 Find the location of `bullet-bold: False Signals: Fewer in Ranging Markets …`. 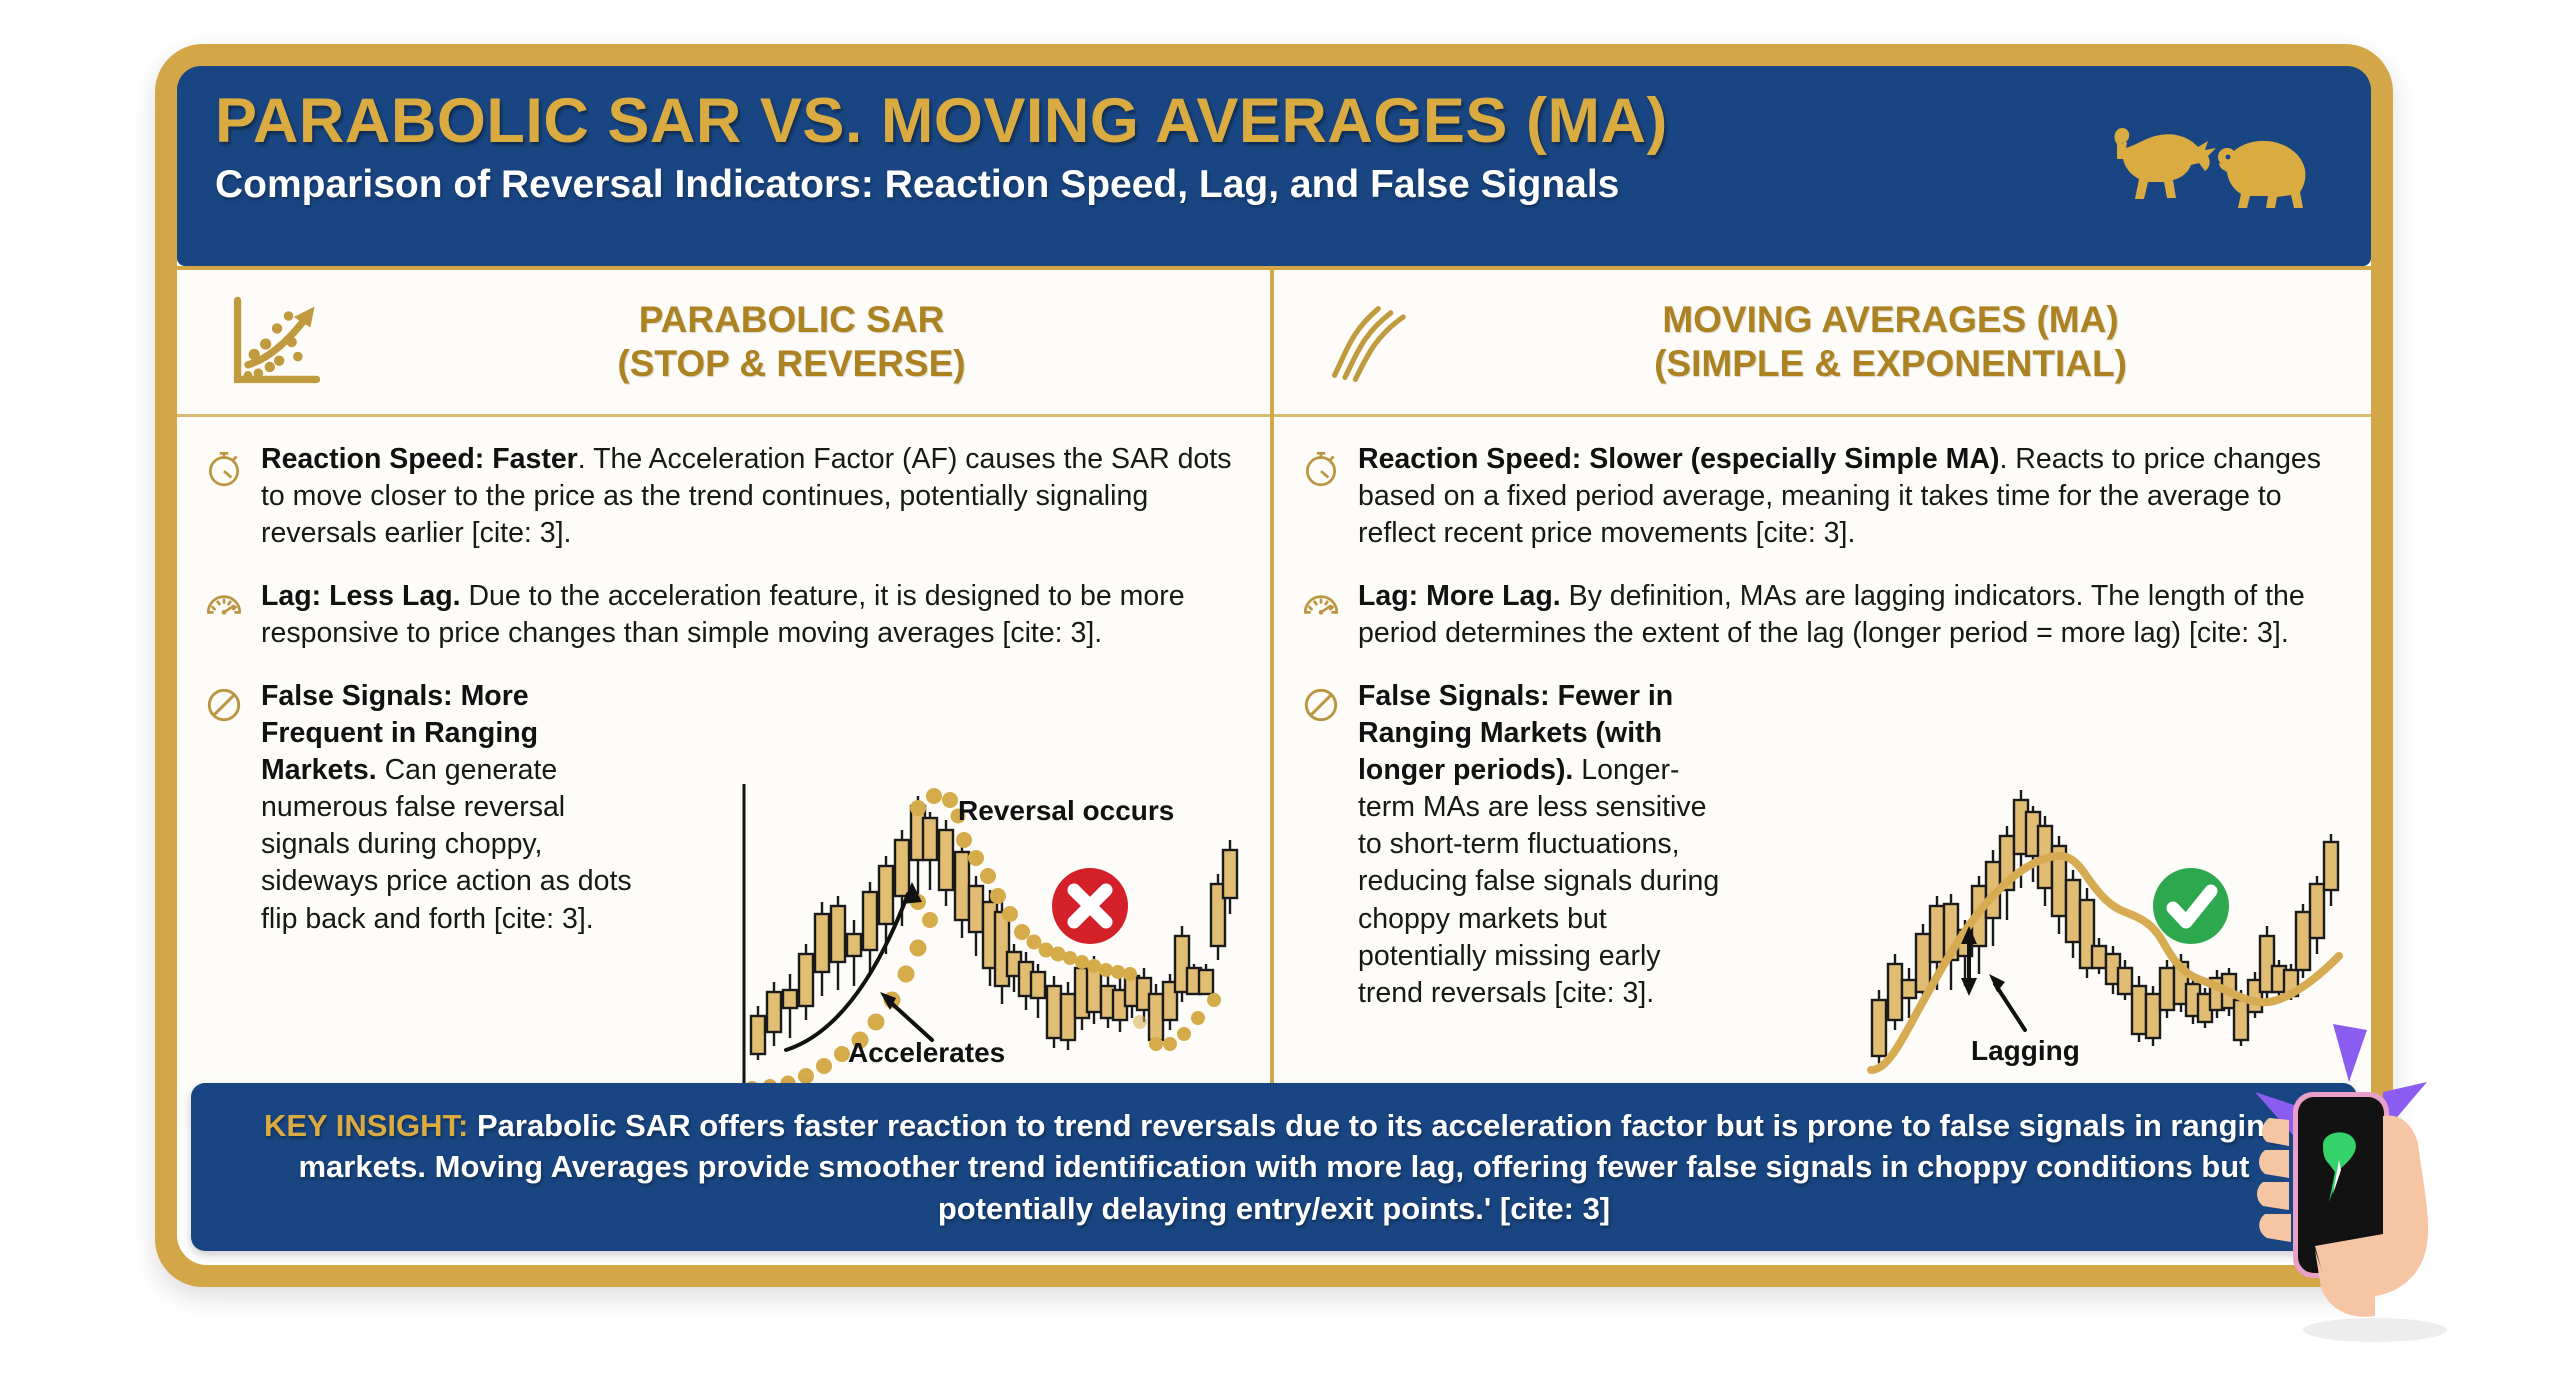

bullet-bold: False Signals: Fewer in Ranging Markets … is located at coordinates (1516, 733).